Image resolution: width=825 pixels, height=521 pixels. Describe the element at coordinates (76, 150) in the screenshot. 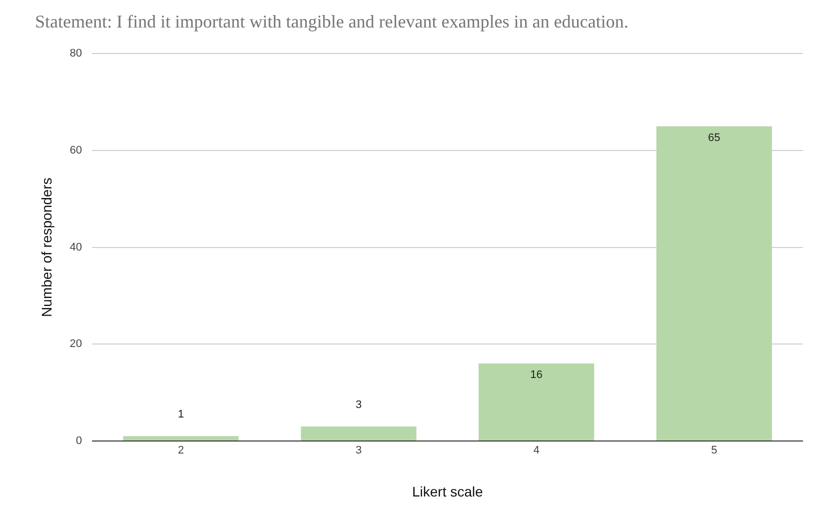

I see `y-tick-label: 60` at that location.